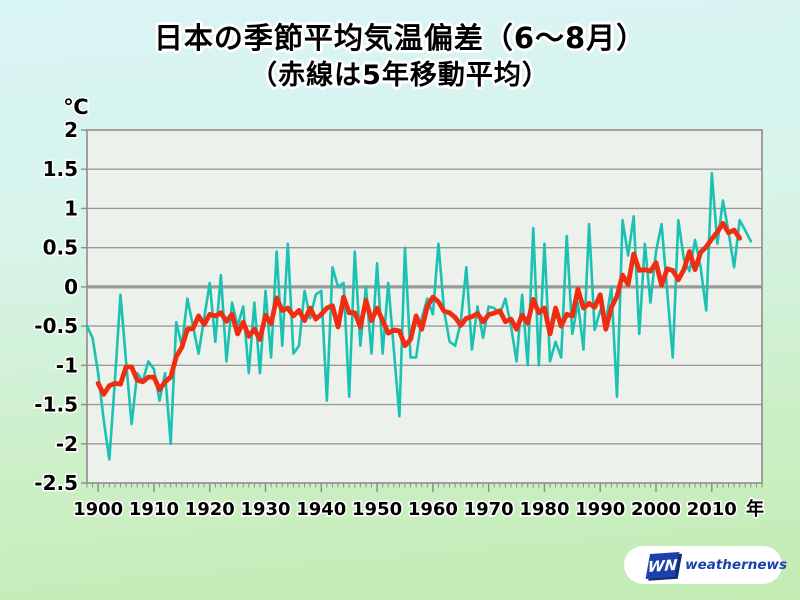  Describe the element at coordinates (56, 326) in the screenshot. I see `y-tick-label: -0.5` at that location.